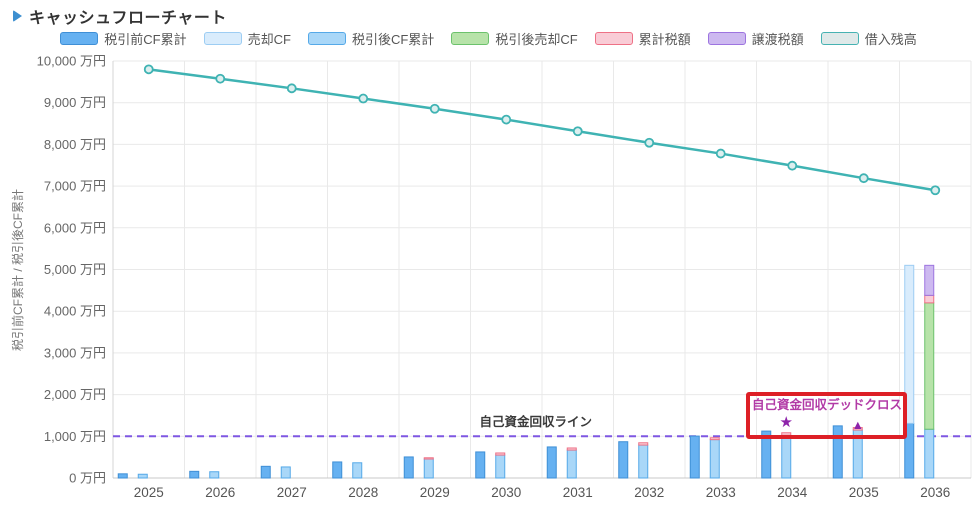  Describe the element at coordinates (857, 429) in the screenshot. I see `bar-cumulative-tax-2035` at that location.